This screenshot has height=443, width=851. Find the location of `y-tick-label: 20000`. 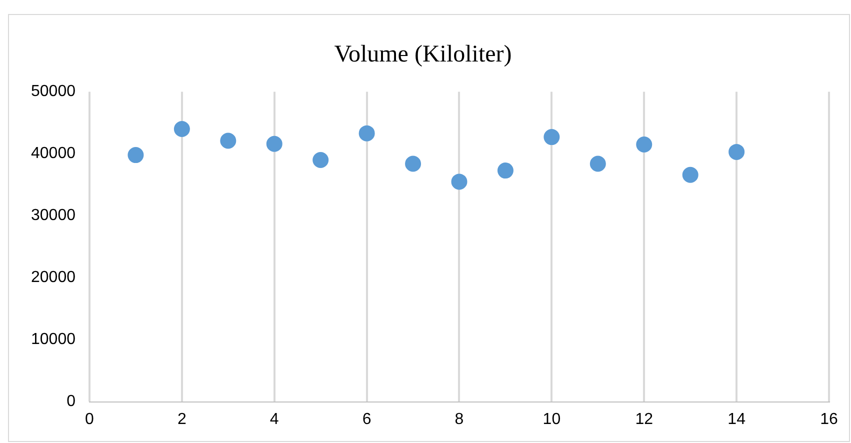

y-tick-label: 20000 is located at coordinates (53, 277).